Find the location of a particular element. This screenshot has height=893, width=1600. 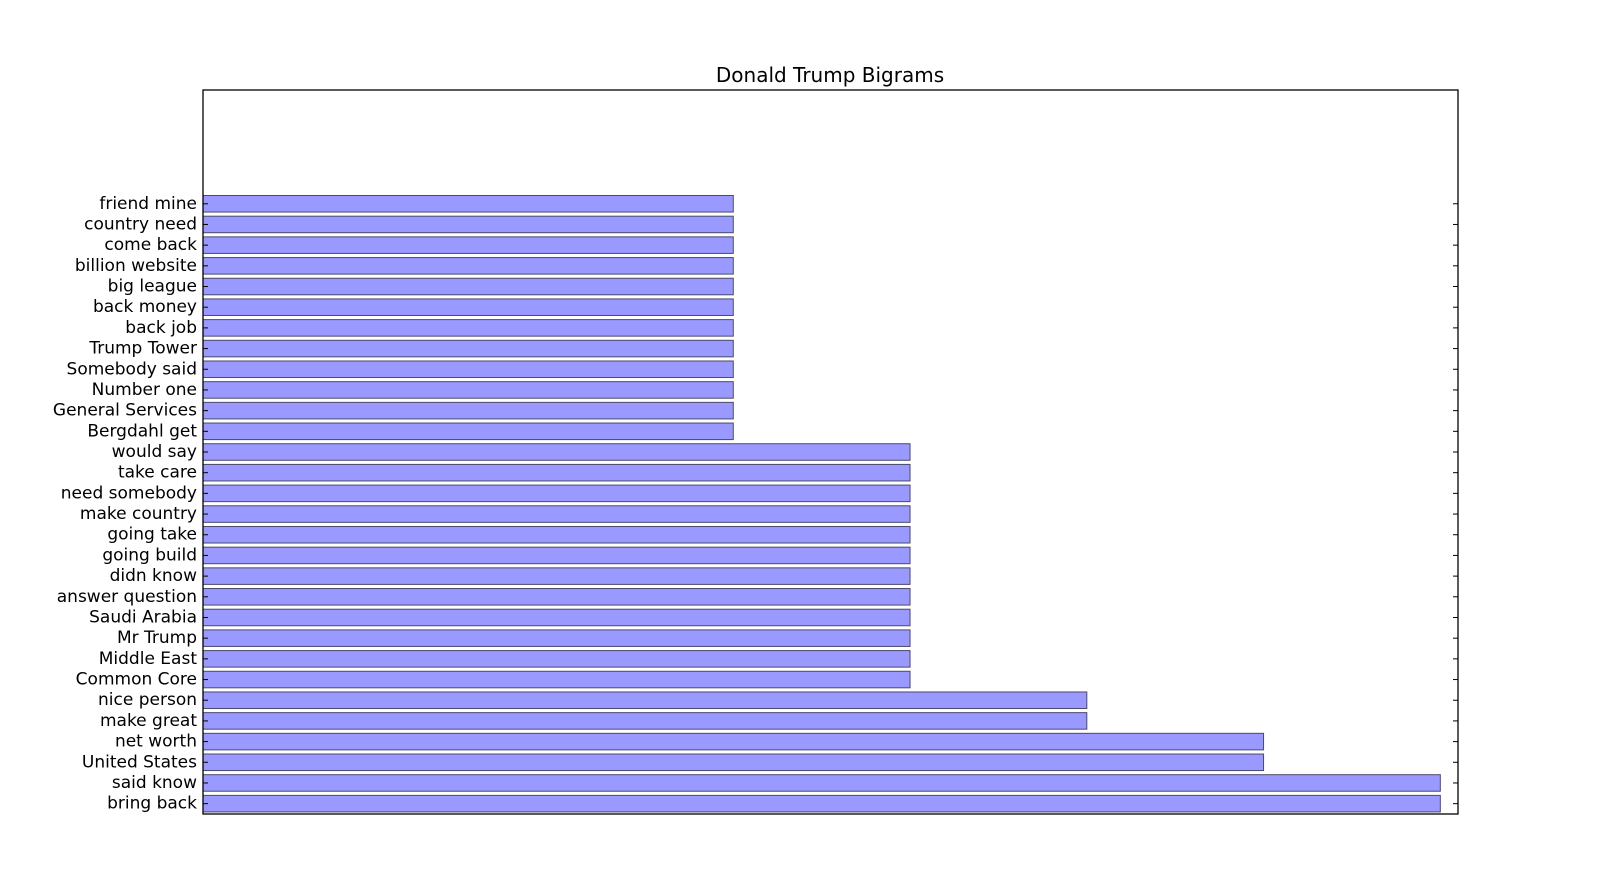

y-tick-label: net worth is located at coordinates (156, 742).